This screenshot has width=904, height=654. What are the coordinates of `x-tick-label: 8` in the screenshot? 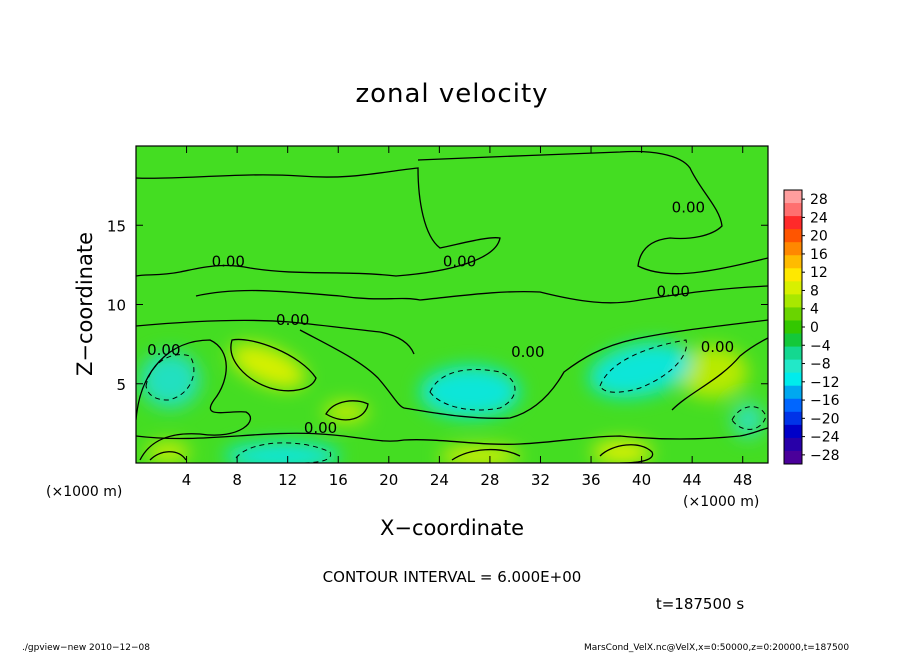 It's located at (237, 480).